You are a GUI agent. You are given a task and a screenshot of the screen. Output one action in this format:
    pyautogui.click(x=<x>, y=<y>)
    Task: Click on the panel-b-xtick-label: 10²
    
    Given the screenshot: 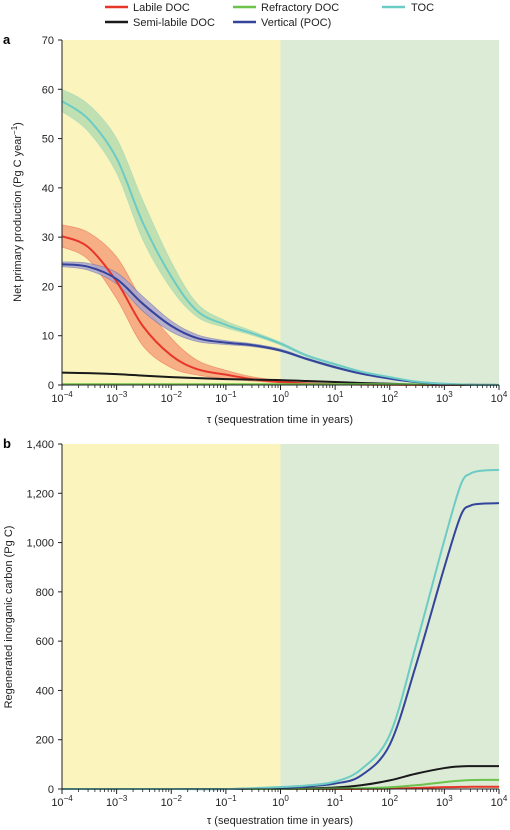 What is the action you would take?
    pyautogui.click(x=389, y=801)
    